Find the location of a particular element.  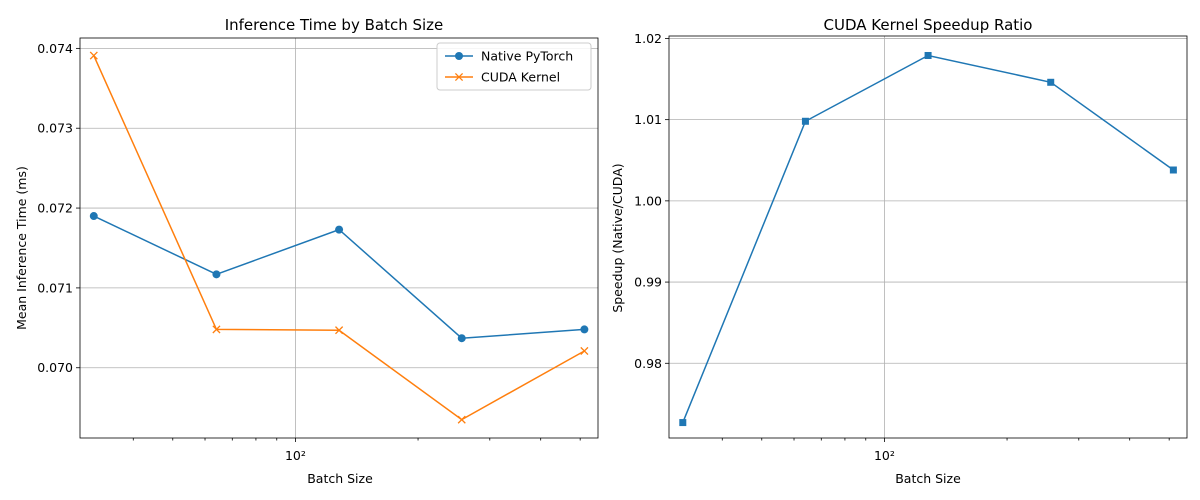

legend-label: CUDA Kernel is located at coordinates (520, 77).